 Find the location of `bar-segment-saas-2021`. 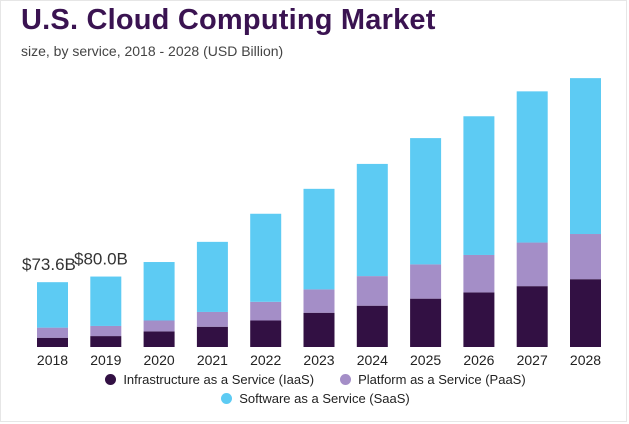

bar-segment-saas-2021 is located at coordinates (212, 276).